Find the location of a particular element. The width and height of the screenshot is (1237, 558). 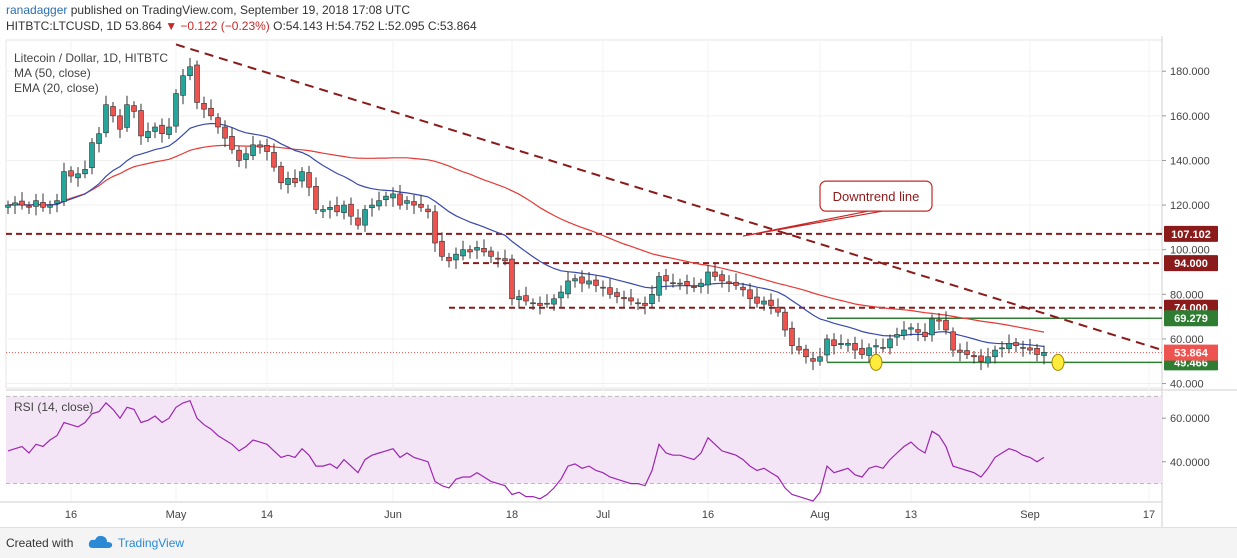

chart-title: Litecoin / Dollar, 1D, HITBTC is located at coordinates (91, 58).